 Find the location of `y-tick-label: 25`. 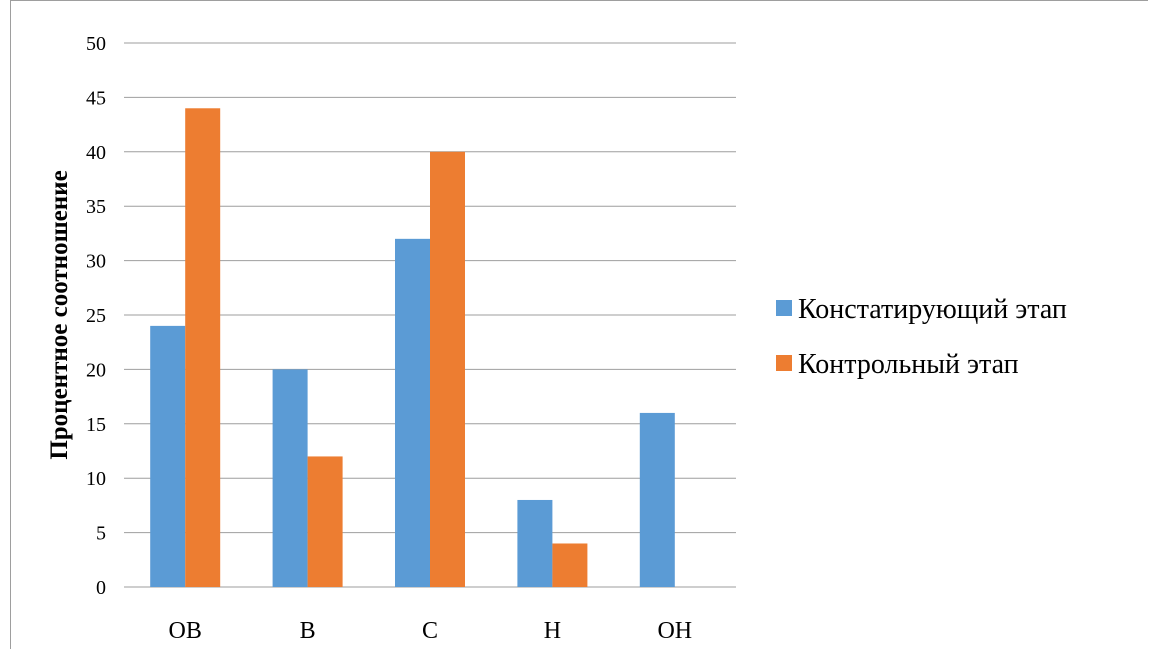

y-tick-label: 25 is located at coordinates (96, 316).